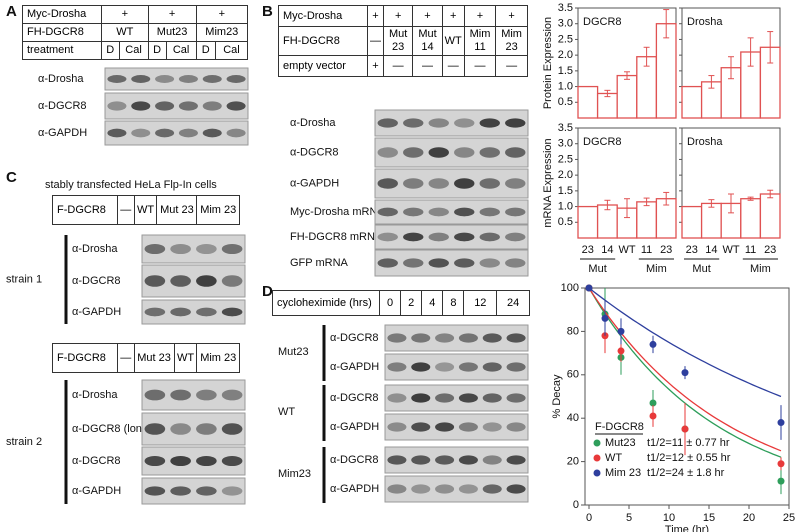 The height and width of the screenshot is (532, 800). Describe the element at coordinates (701, 269) in the screenshot. I see `group-label: Mut` at that location.